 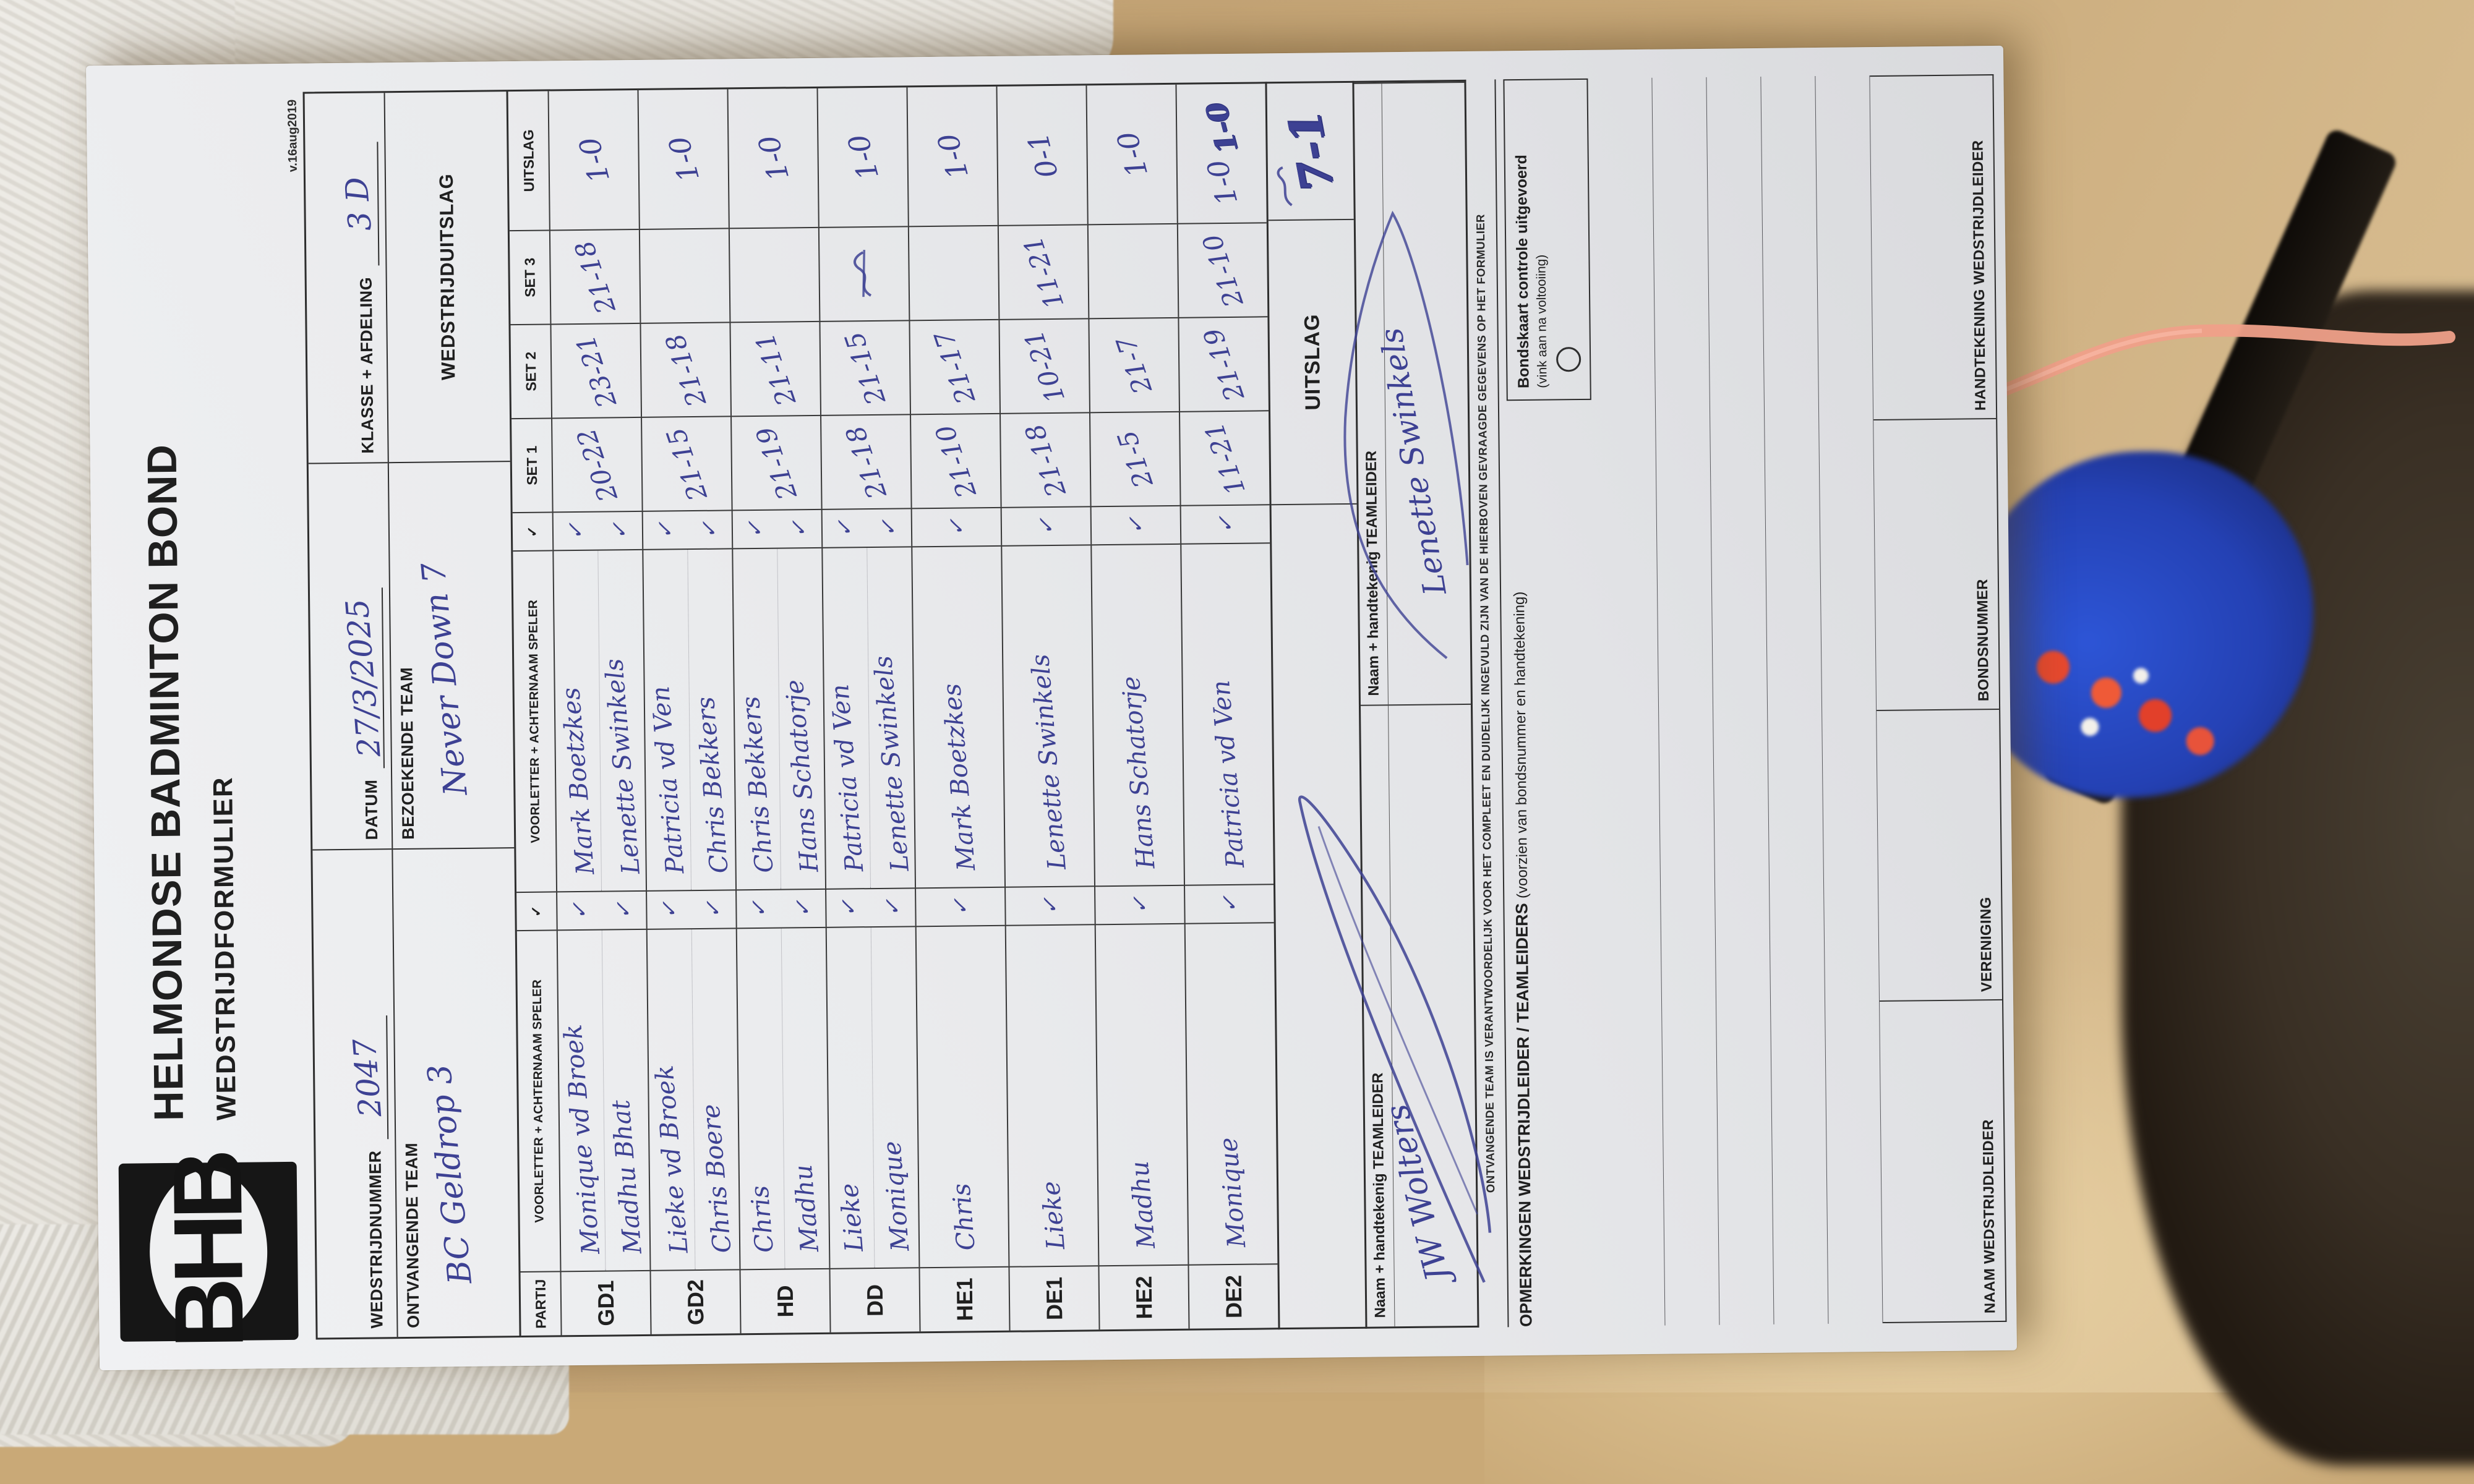 I want to click on comments-ruled-area, so click(x=1740, y=700).